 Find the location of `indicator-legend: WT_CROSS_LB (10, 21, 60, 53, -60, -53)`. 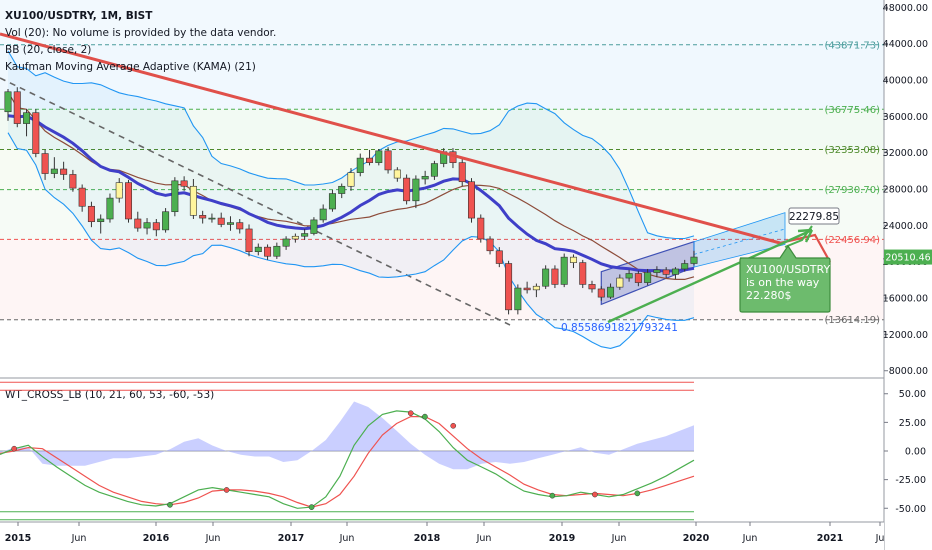

indicator-legend: WT_CROSS_LB (10, 21, 60, 53, -60, -53) is located at coordinates (109, 395).